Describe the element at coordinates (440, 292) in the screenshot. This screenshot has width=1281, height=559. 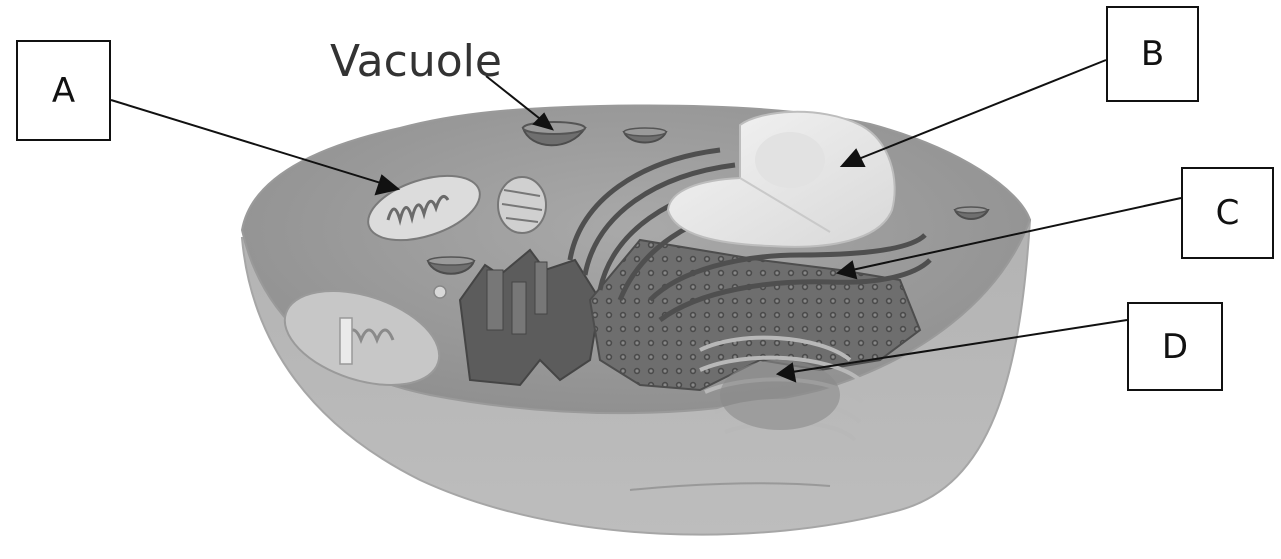
I see `bubble` at that location.